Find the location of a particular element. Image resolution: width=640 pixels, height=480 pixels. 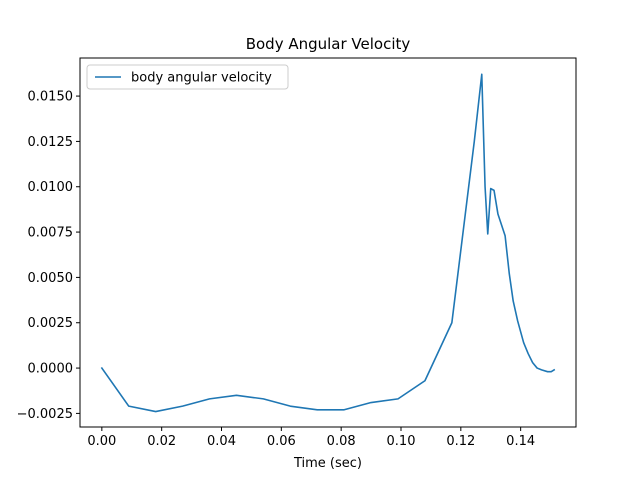

x-tick-label: 0.10 is located at coordinates (401, 441).